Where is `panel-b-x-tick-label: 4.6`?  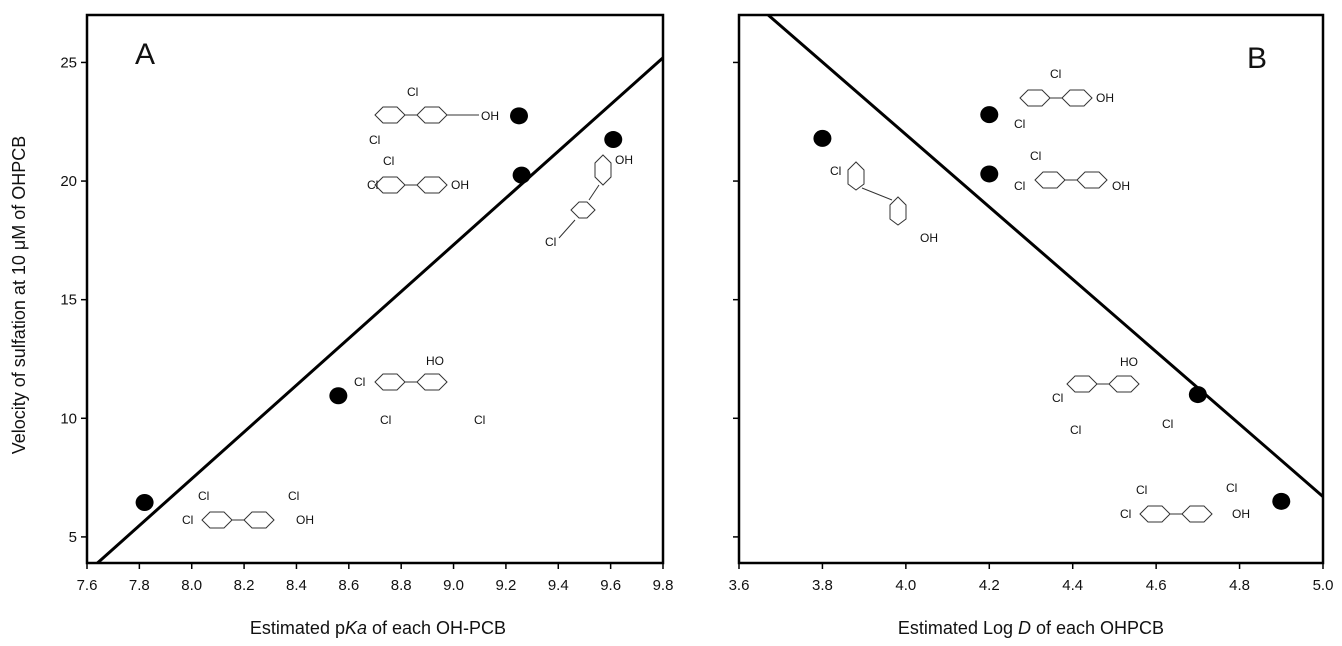
panel-b-x-tick-label: 4.6 is located at coordinates (1156, 585).